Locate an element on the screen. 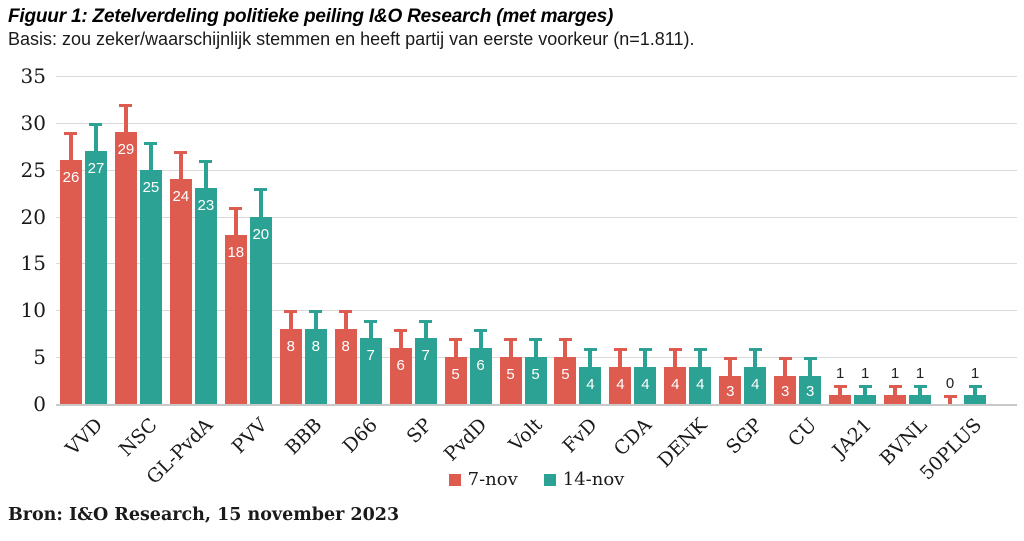 Image resolution: width=1024 pixels, height=541 pixels. error-bar-cap-14-nov-NSC is located at coordinates (151, 143).